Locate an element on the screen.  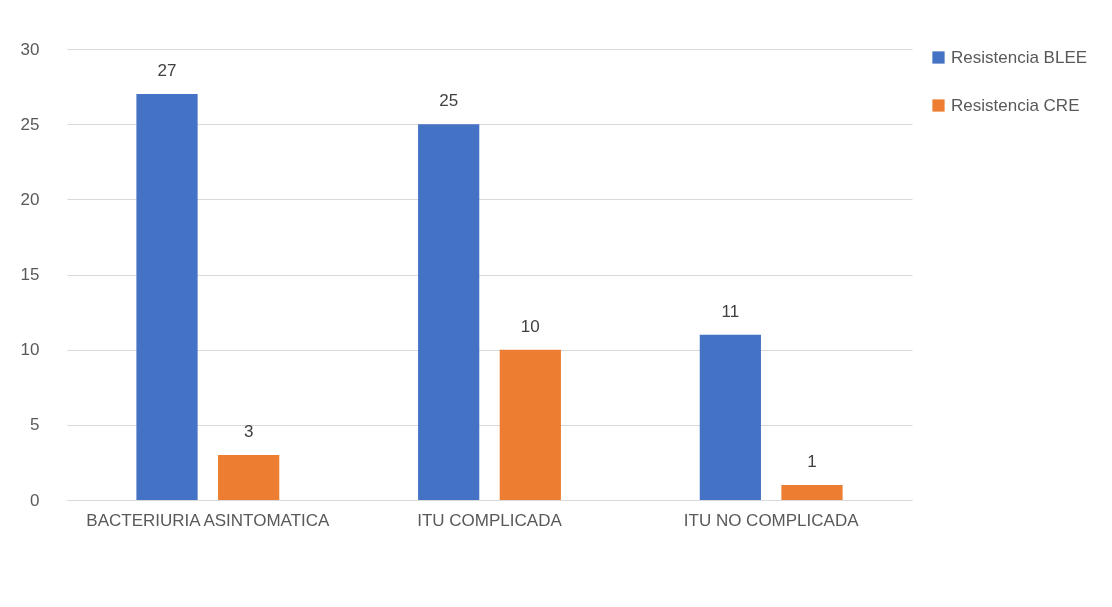
legend-label: Resistencia CRE is located at coordinates (1015, 105).